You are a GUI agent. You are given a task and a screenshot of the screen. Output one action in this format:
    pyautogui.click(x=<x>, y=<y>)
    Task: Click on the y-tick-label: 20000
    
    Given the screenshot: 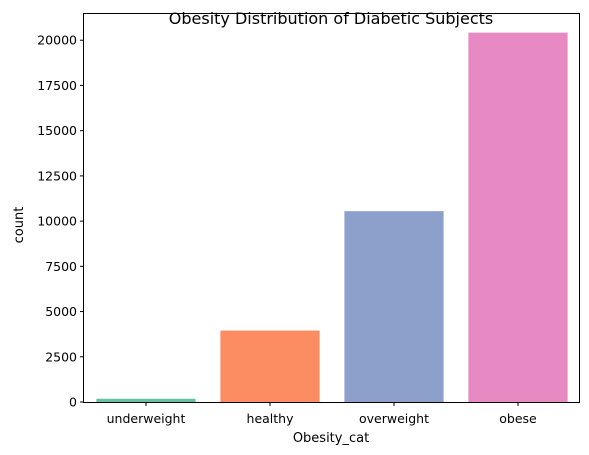 What is the action you would take?
    pyautogui.click(x=57, y=40)
    